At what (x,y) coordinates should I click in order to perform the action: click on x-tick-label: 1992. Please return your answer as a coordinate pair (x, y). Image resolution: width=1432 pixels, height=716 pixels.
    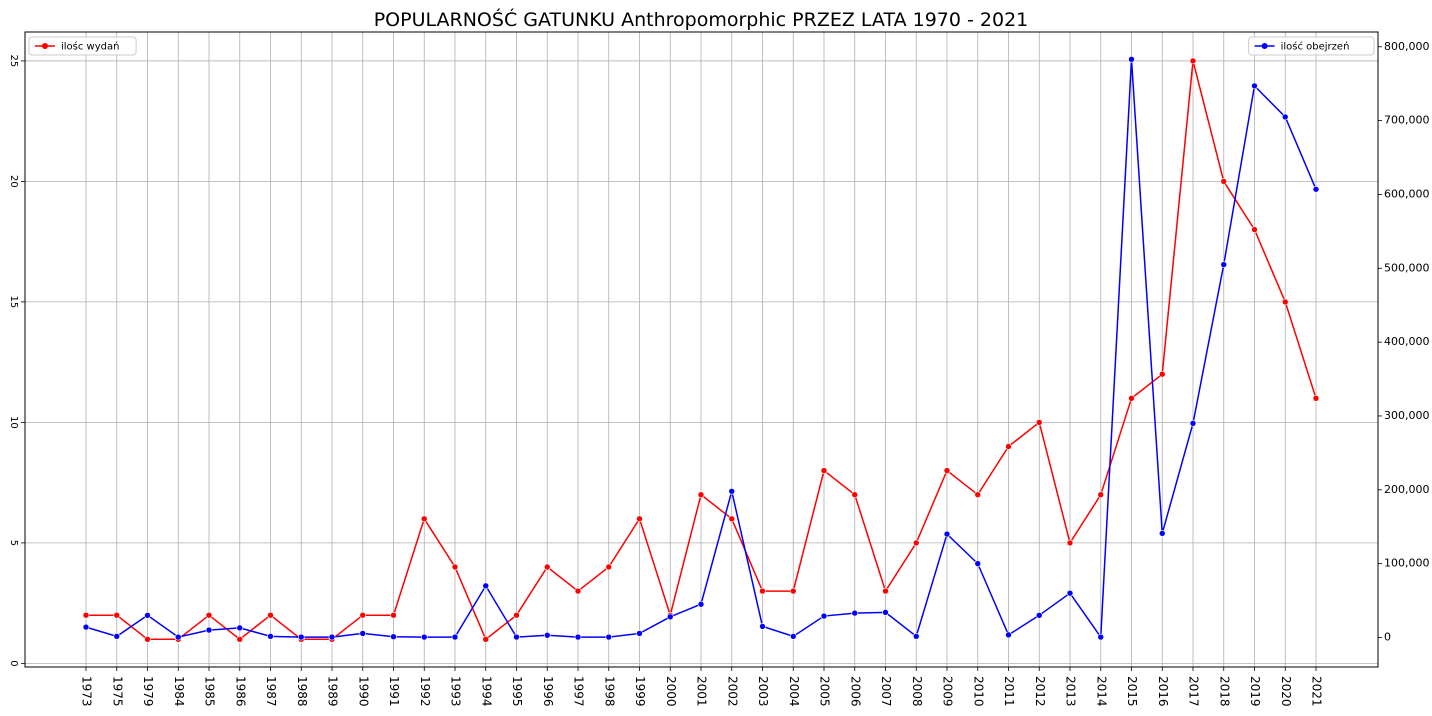
    Looking at the image, I should click on (425, 691).